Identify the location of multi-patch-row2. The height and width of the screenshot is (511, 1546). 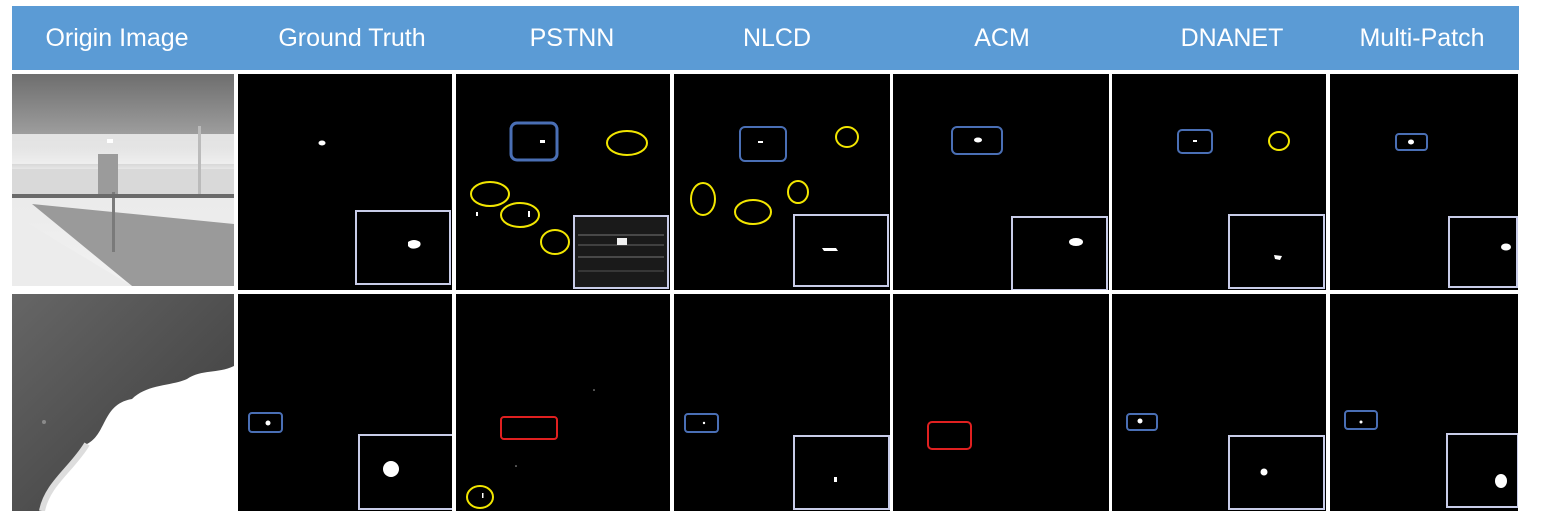
(1424, 402).